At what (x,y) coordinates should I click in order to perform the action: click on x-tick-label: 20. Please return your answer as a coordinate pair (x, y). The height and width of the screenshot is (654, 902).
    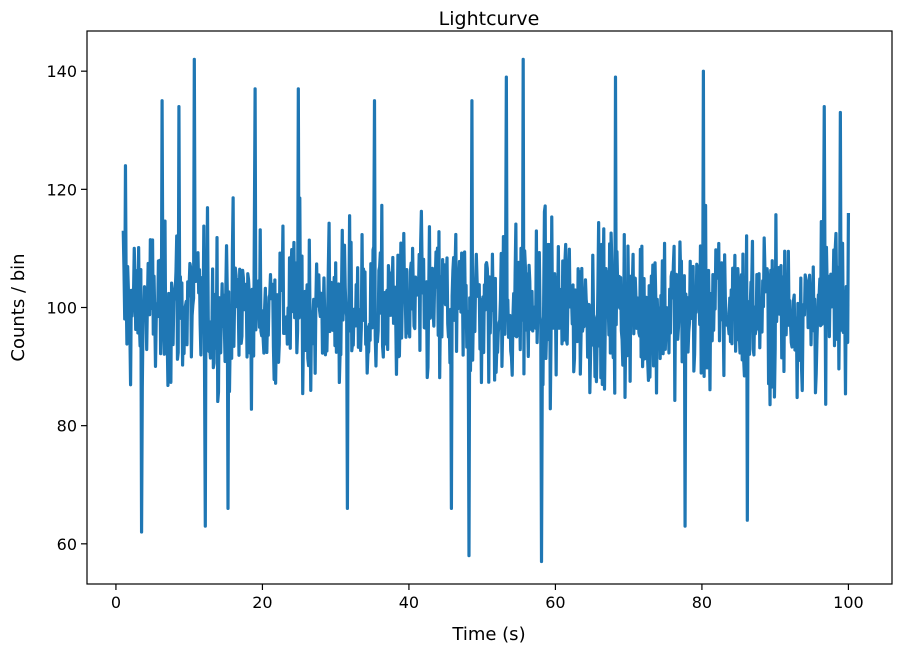
    Looking at the image, I should click on (262, 602).